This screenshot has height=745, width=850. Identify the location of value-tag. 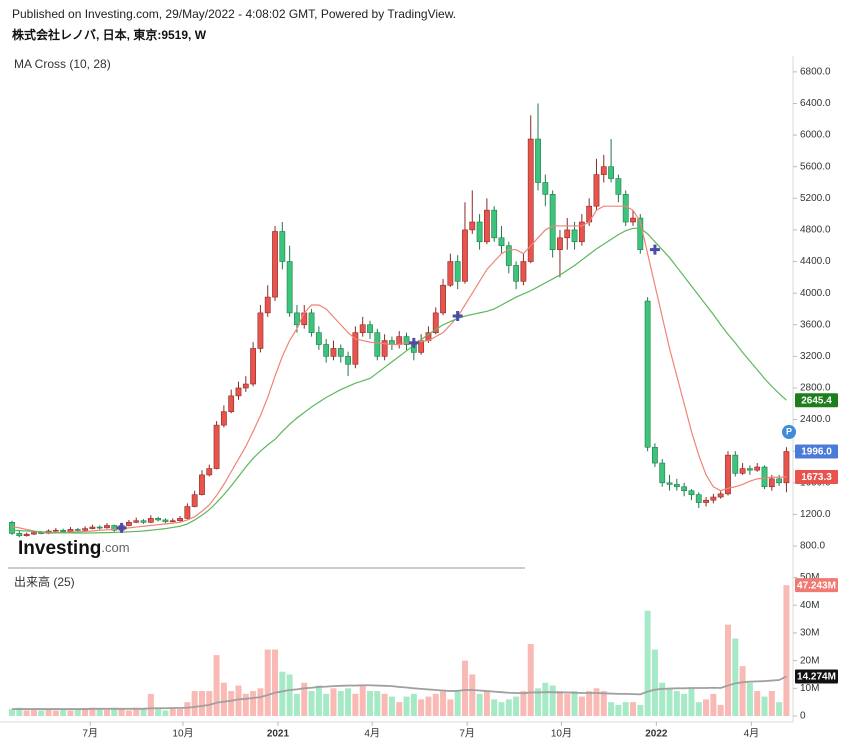
(816, 477).